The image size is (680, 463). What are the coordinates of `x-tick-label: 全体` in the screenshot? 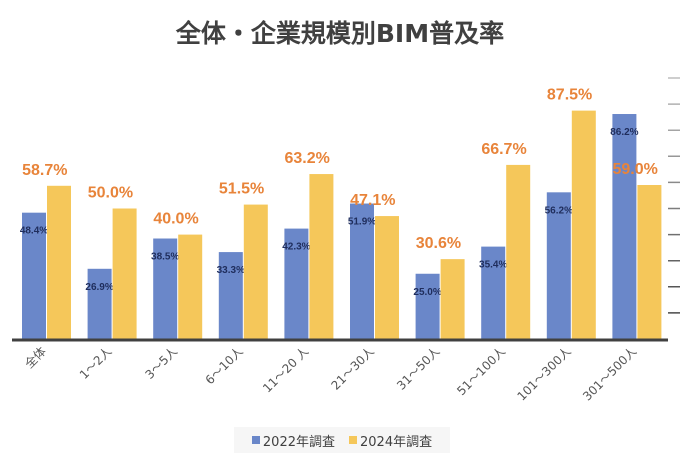 It's located at (35, 358).